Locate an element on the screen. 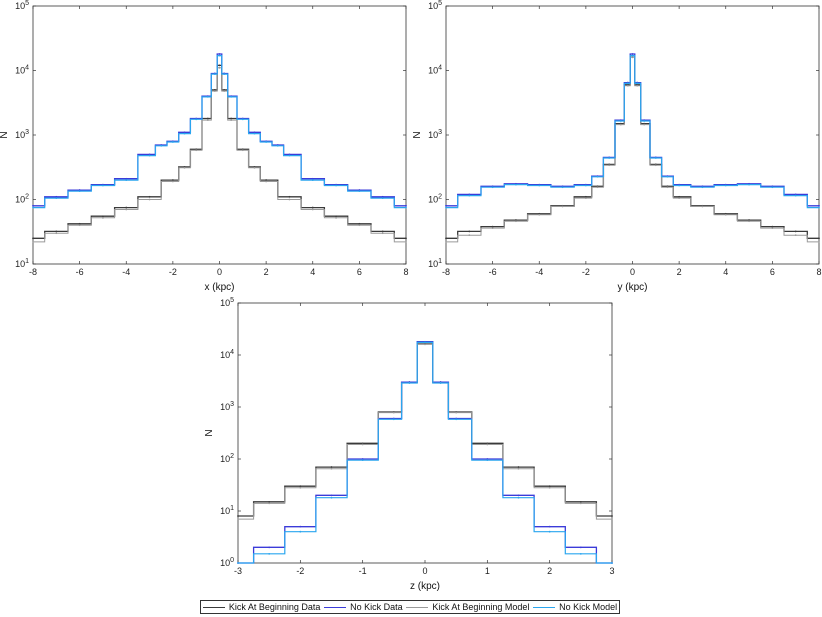  legend-swatch-no-kick-model is located at coordinates (544, 607).